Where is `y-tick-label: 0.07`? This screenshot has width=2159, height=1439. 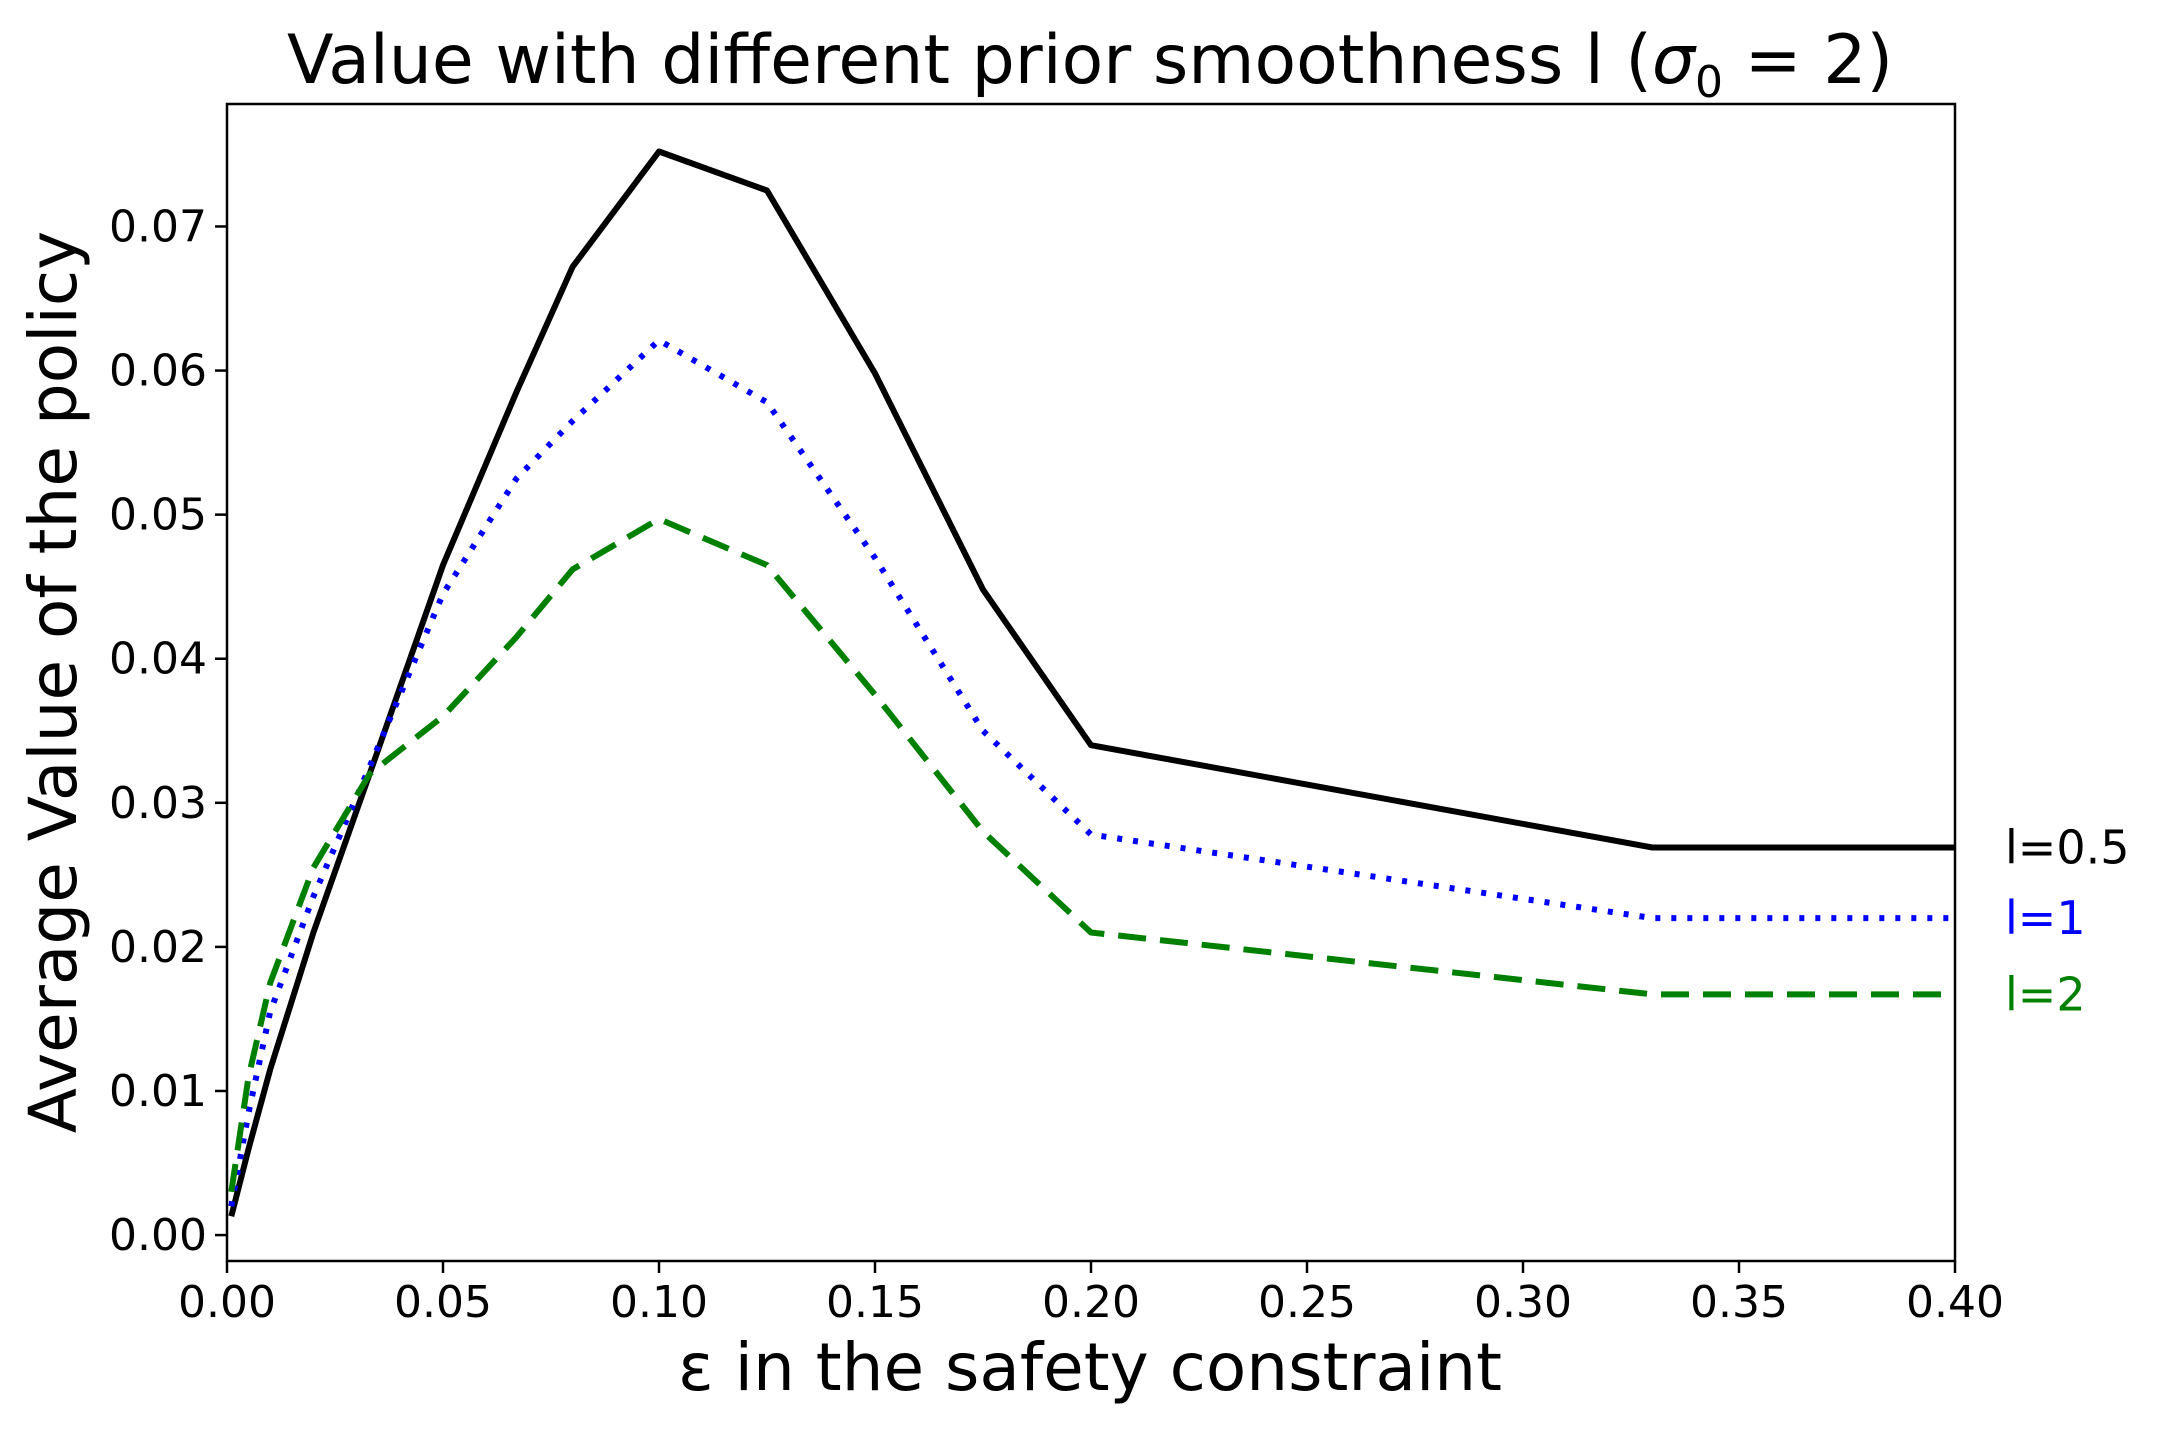
y-tick-label: 0.07 is located at coordinates (158, 226).